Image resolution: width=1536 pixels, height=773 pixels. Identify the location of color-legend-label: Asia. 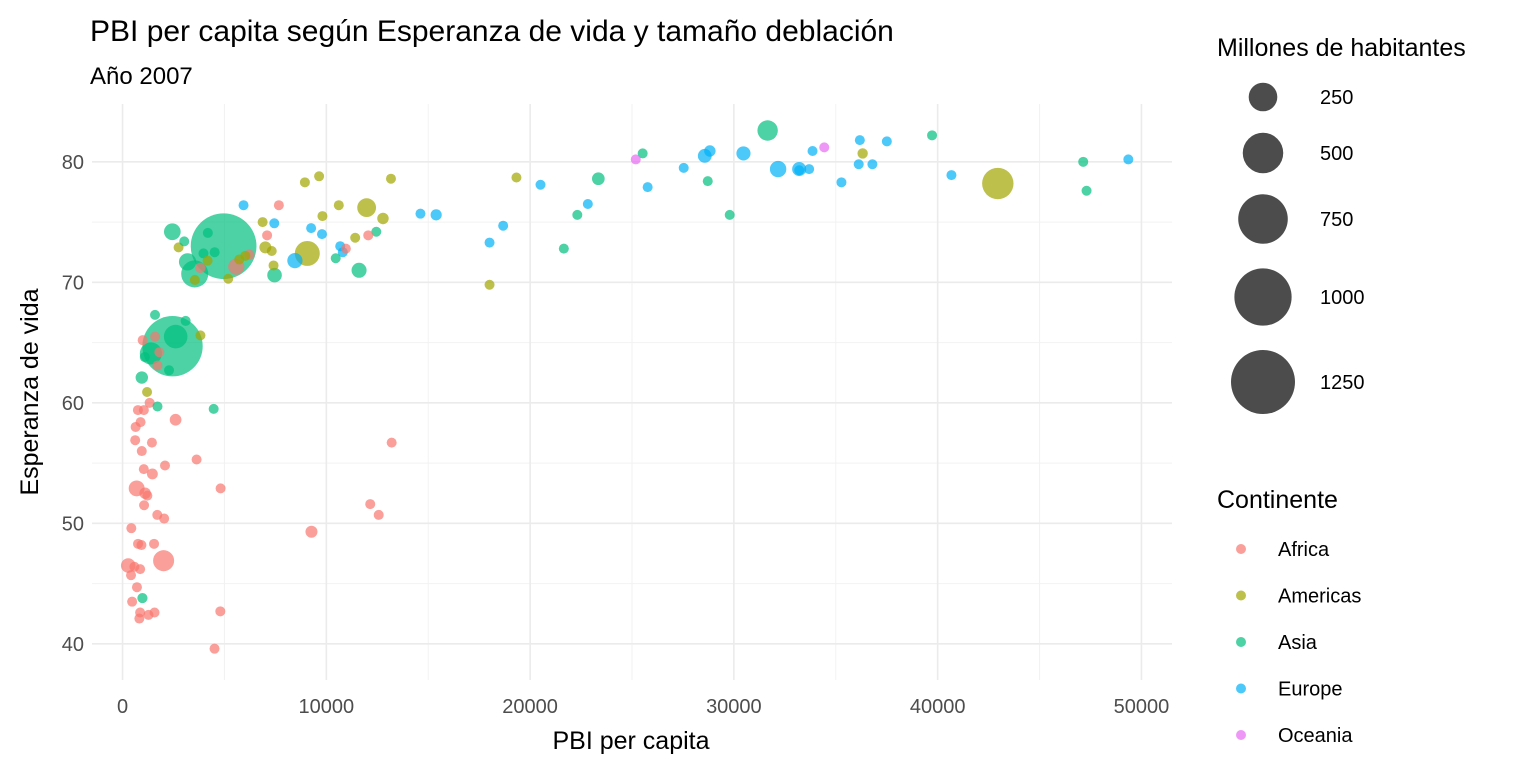
(1298, 643).